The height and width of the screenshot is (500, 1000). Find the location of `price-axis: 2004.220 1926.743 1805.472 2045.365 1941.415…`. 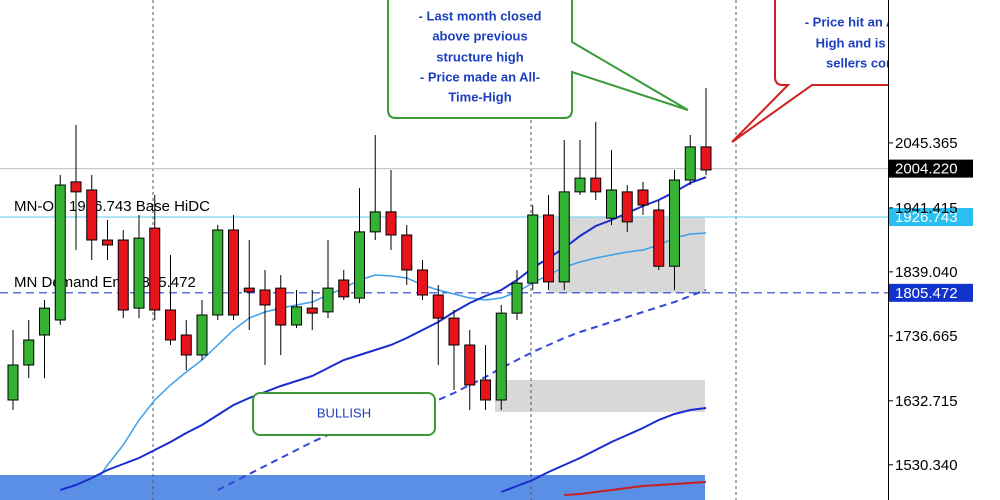

price-axis: 2004.220 1926.743 1805.472 2045.365 1941.415… is located at coordinates (930, 304).